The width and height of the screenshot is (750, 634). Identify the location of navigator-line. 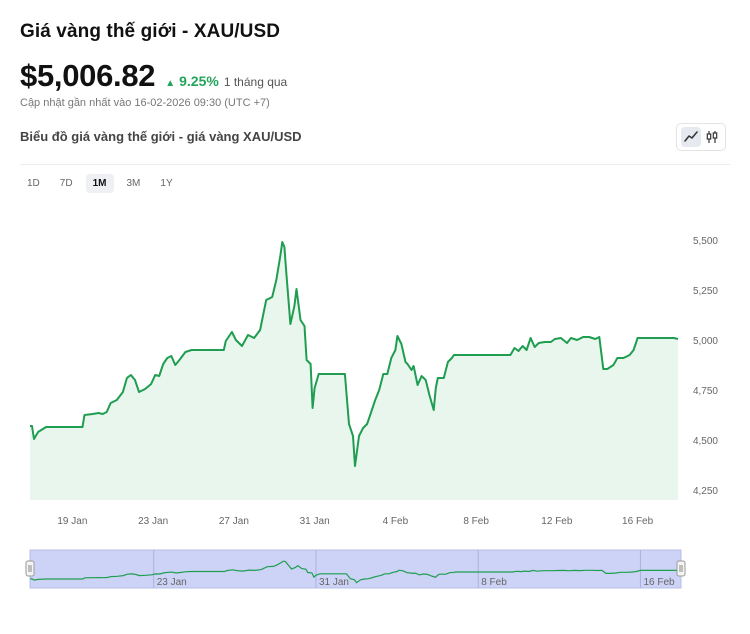
(356, 572).